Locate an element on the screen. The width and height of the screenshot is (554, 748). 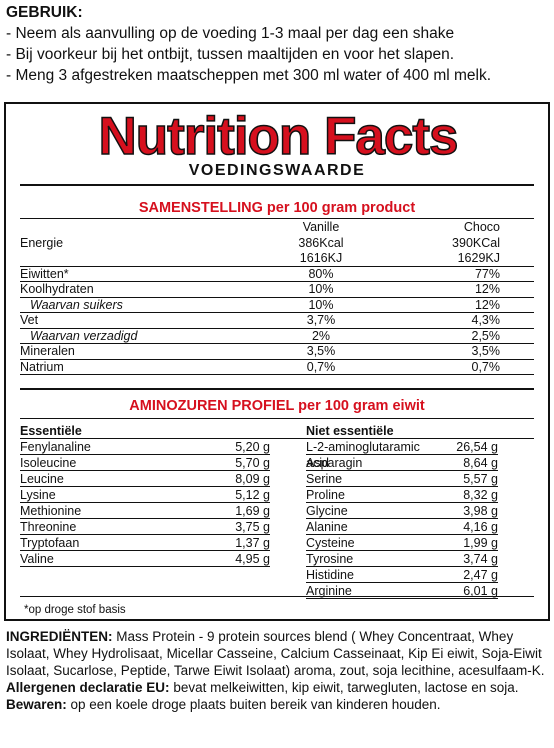
choco-value: 77% is located at coordinates (487, 273).